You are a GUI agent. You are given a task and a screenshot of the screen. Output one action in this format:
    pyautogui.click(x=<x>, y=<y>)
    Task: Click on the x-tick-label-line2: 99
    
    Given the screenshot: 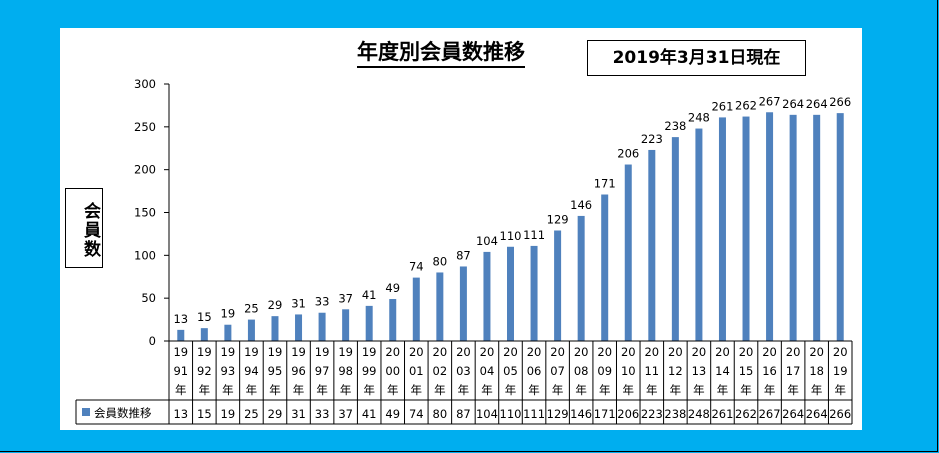 What is the action you would take?
    pyautogui.click(x=369, y=371)
    